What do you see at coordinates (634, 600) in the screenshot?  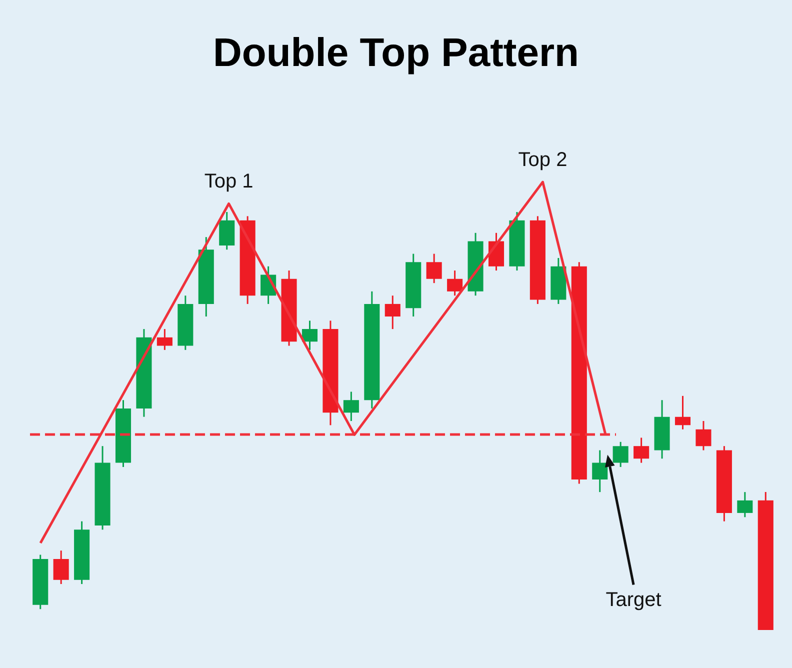 I see `annotation: Target` at bounding box center [634, 600].